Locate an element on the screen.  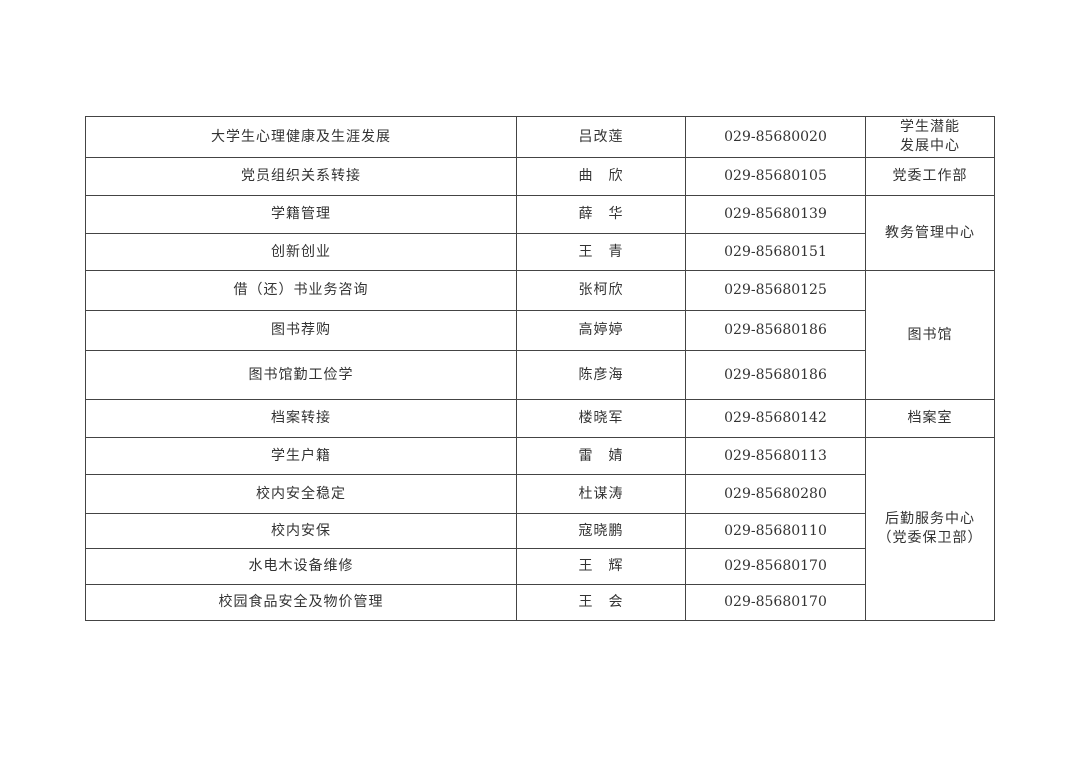
contact-cell: 张柯欣 is located at coordinates (601, 290).